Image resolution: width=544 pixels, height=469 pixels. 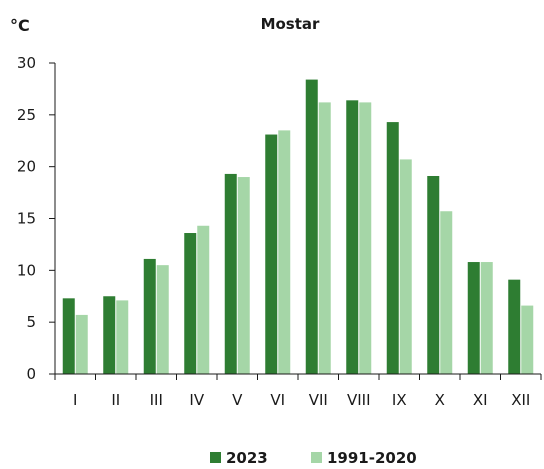 I want to click on y-tick-label: 10, so click(x=26, y=270).